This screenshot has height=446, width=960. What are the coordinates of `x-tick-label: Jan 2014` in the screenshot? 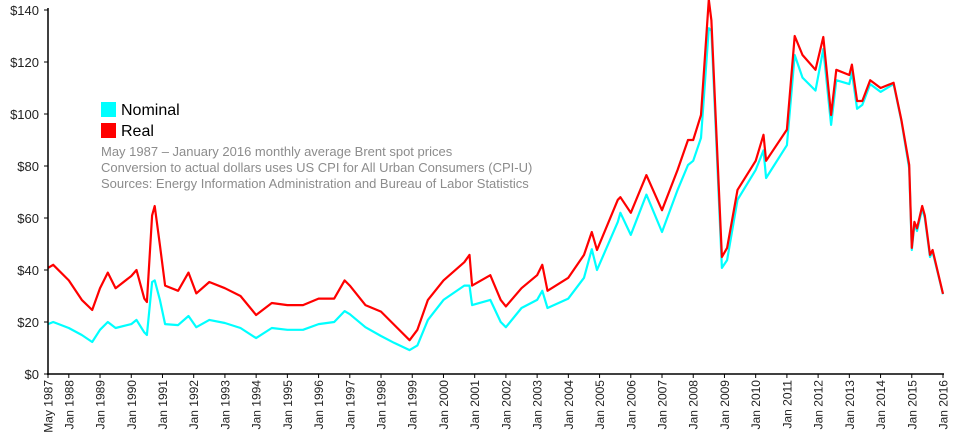 It's located at (881, 405).